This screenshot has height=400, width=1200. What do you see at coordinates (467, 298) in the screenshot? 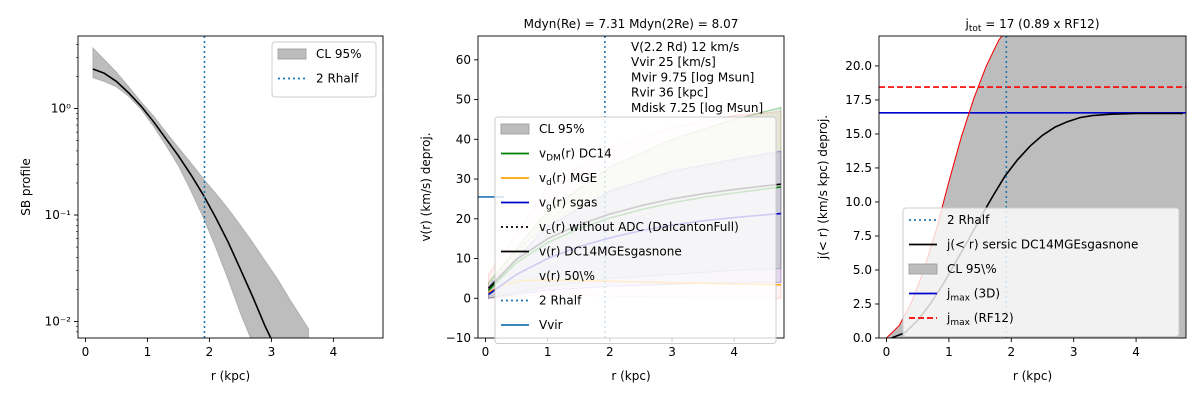
I see `y-tick-label: 0` at bounding box center [467, 298].